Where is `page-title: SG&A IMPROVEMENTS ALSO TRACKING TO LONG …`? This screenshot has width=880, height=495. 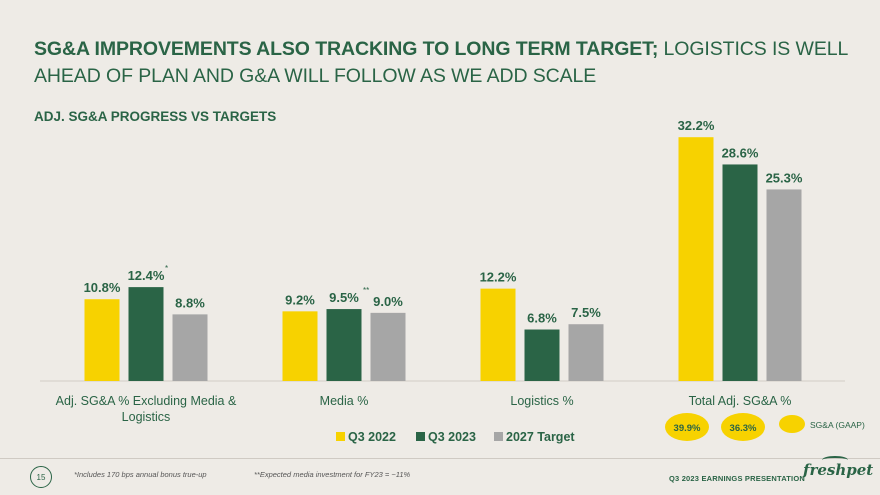 page-title: SG&A IMPROVEMENTS ALSO TRACKING TO LONG … is located at coordinates (444, 63).